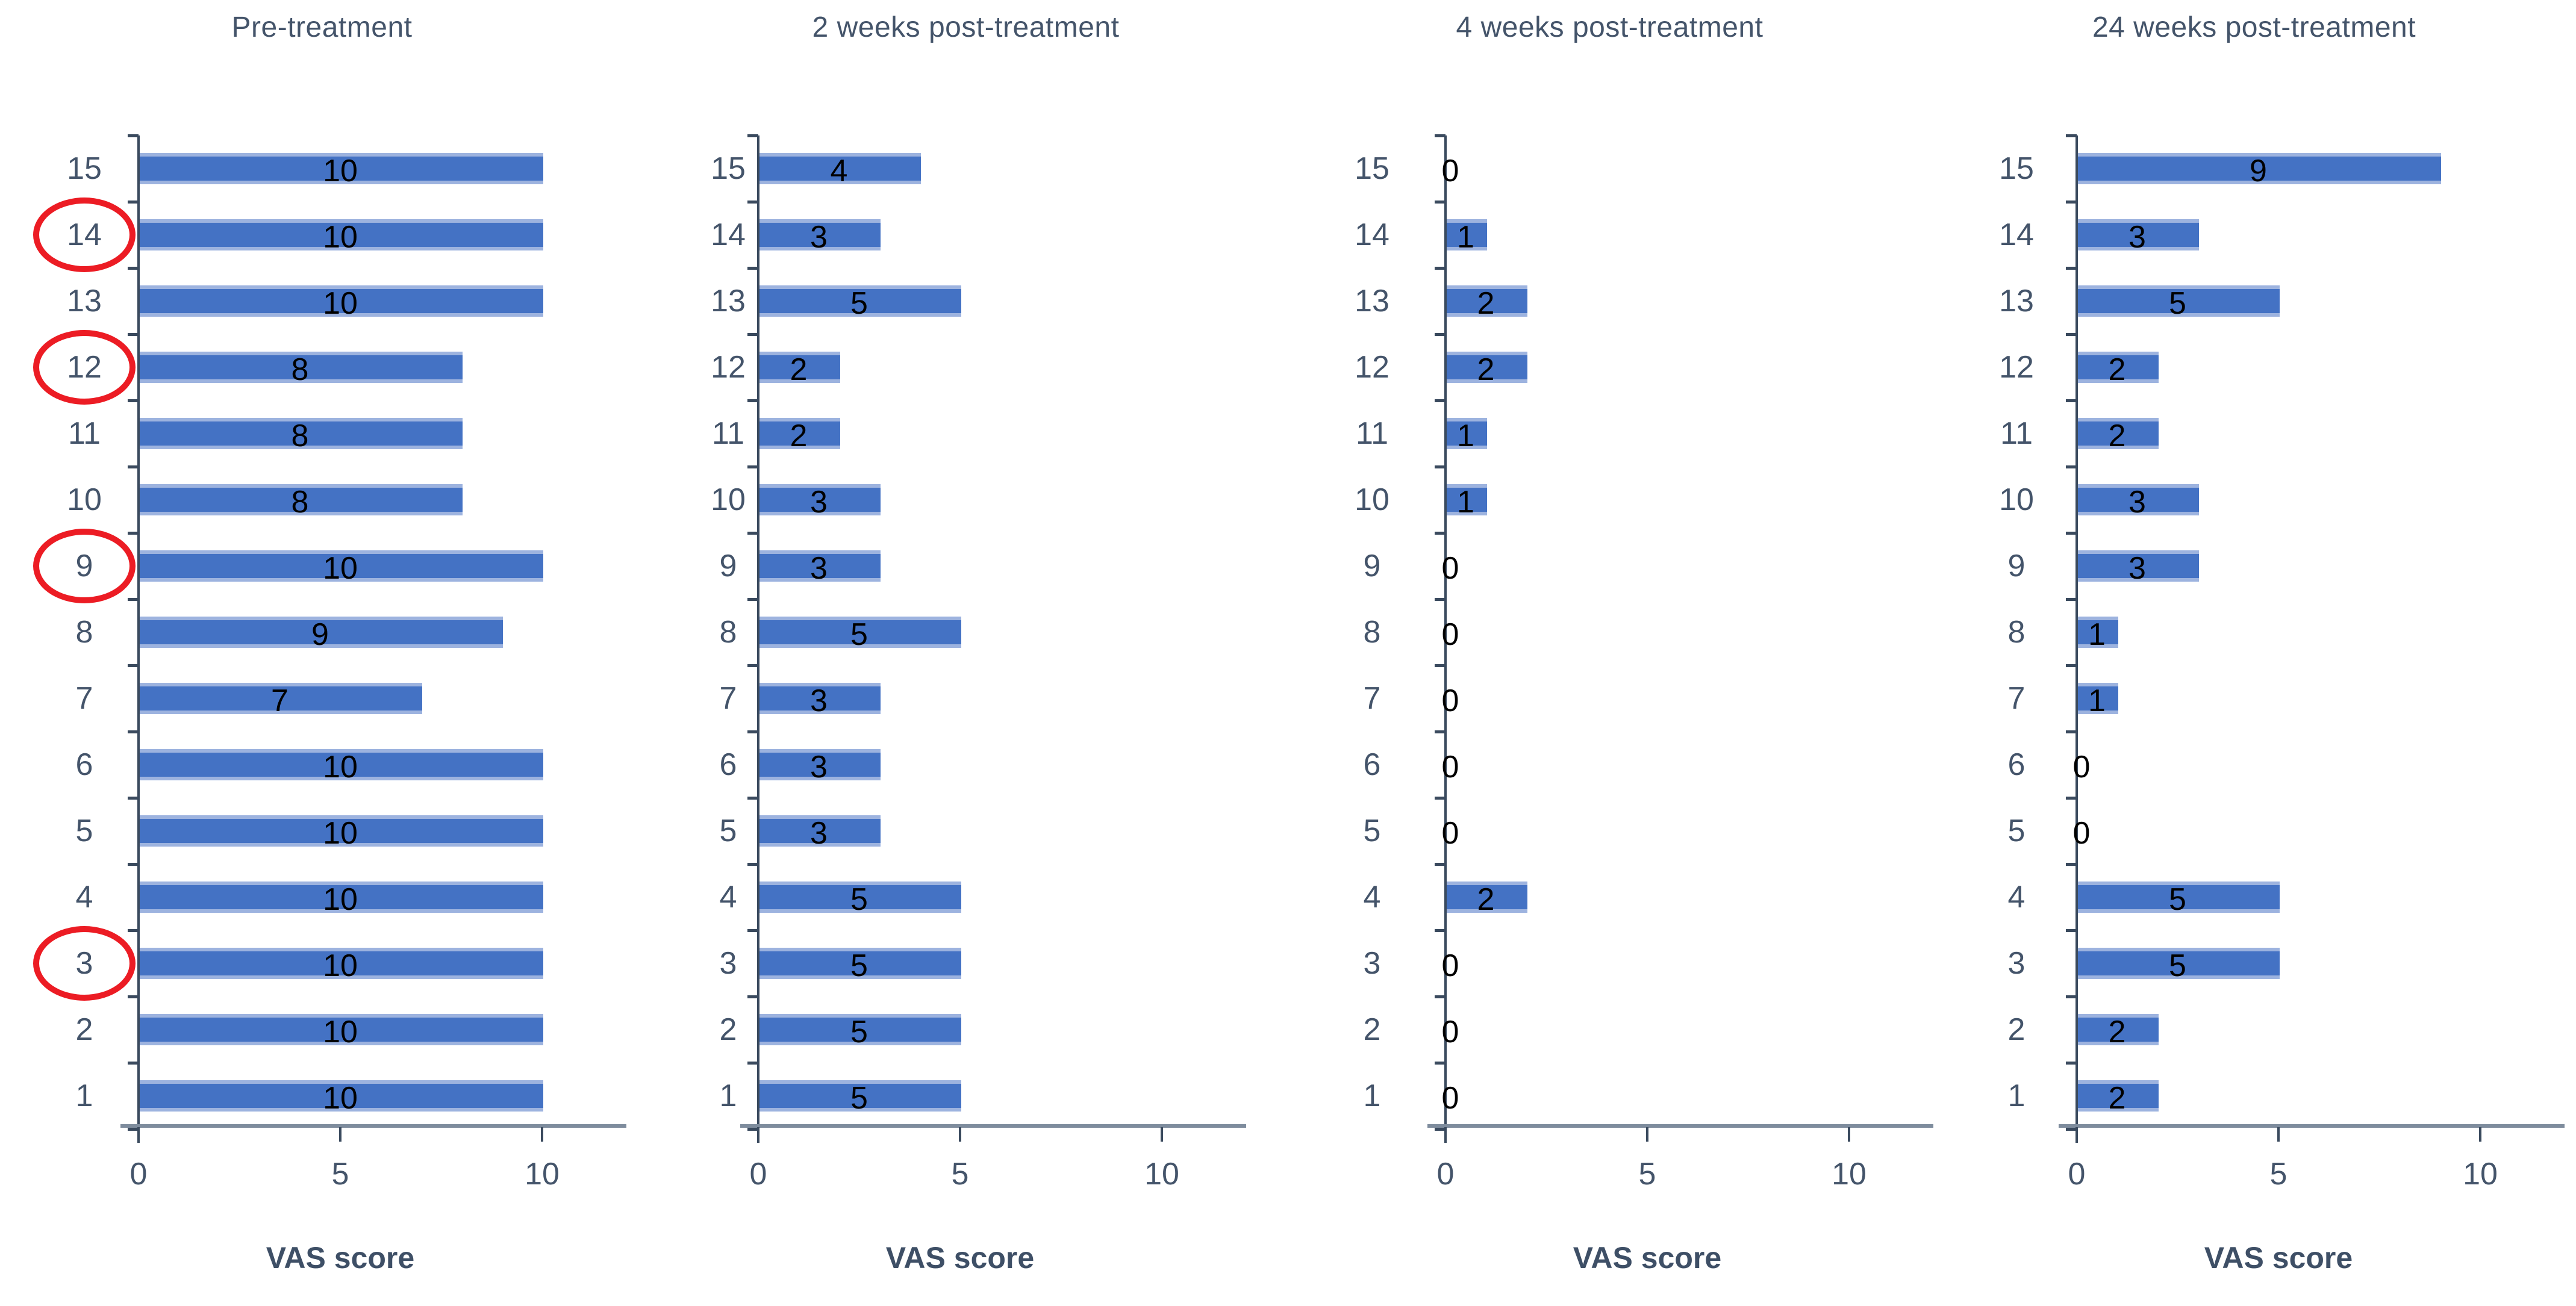 The width and height of the screenshot is (2576, 1306). What do you see at coordinates (2076, 639) in the screenshot?
I see `category-axis-line` at bounding box center [2076, 639].